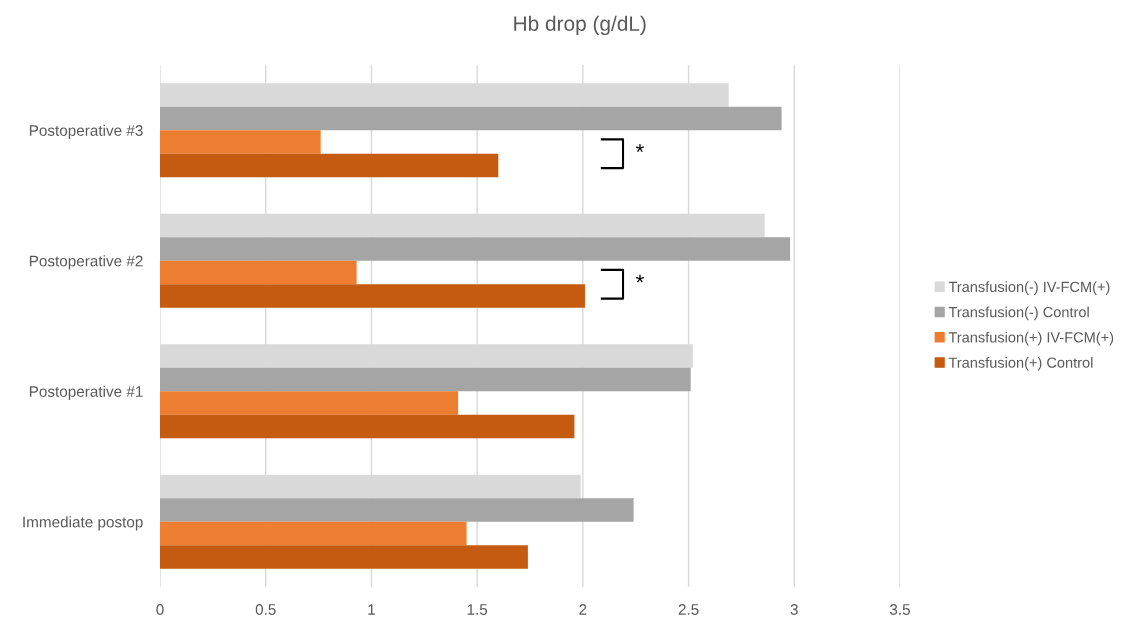 This screenshot has height=627, width=1148. I want to click on x-tick-label: 0.5, so click(265, 609).